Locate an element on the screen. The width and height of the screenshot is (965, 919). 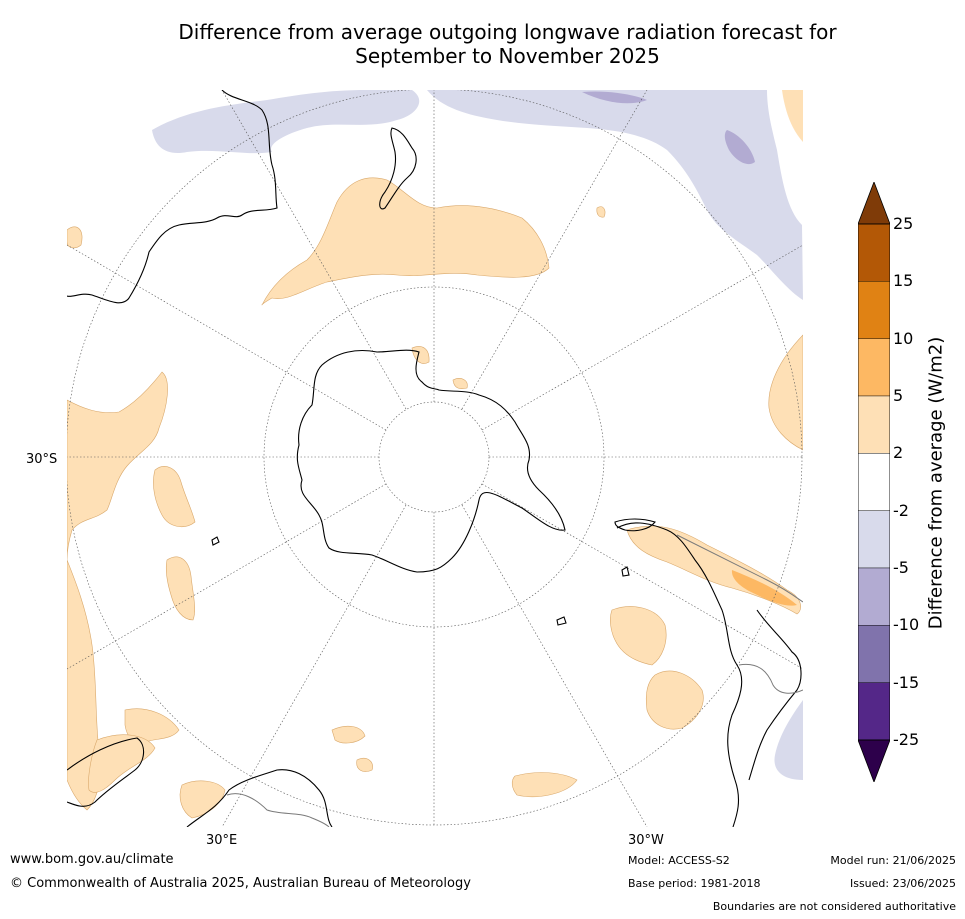
colorbar-tick-label: 2 is located at coordinates (898, 453).